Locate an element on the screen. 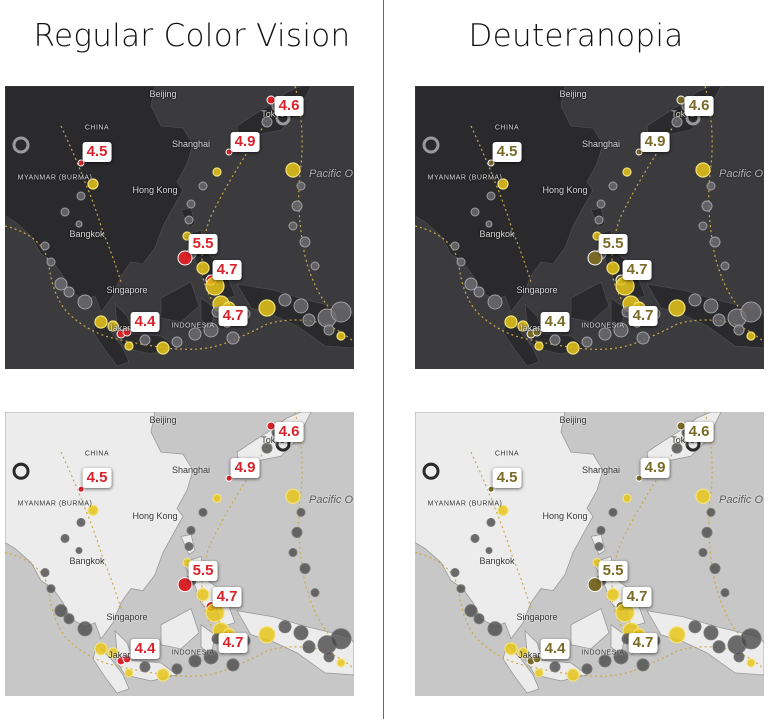 Image resolution: width=768 pixels, height=719 pixels. place-label-myanmar: MYANMAR (BURMA) is located at coordinates (55, 178).